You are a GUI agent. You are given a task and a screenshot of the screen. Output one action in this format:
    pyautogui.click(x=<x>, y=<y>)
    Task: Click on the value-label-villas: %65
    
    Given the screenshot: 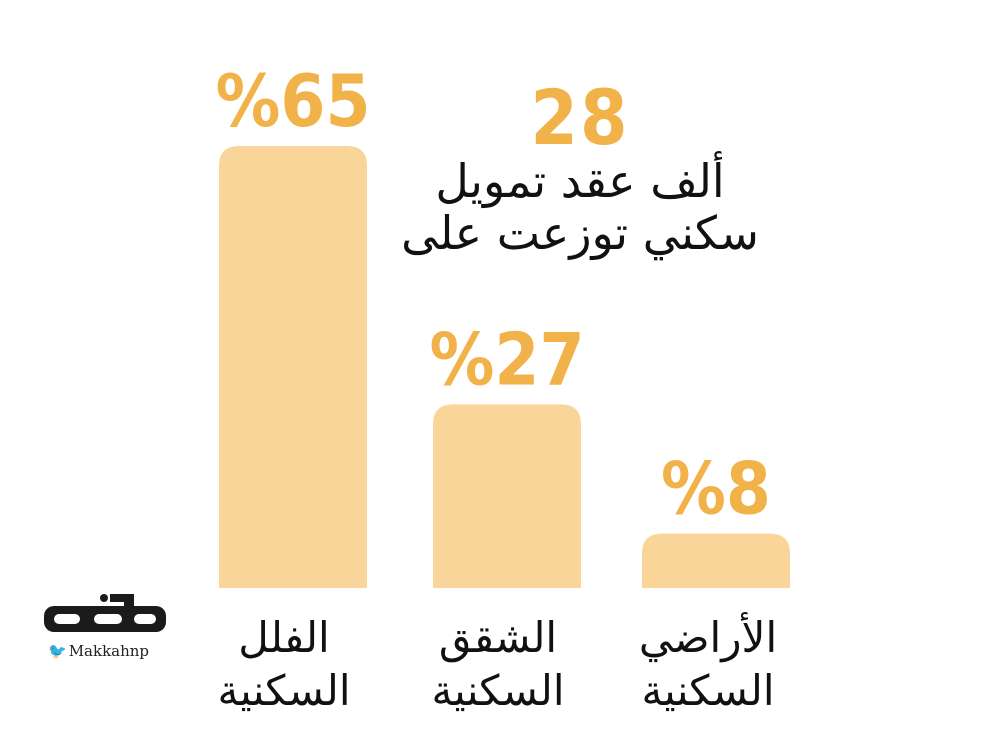 What is the action you would take?
    pyautogui.click(x=292, y=101)
    